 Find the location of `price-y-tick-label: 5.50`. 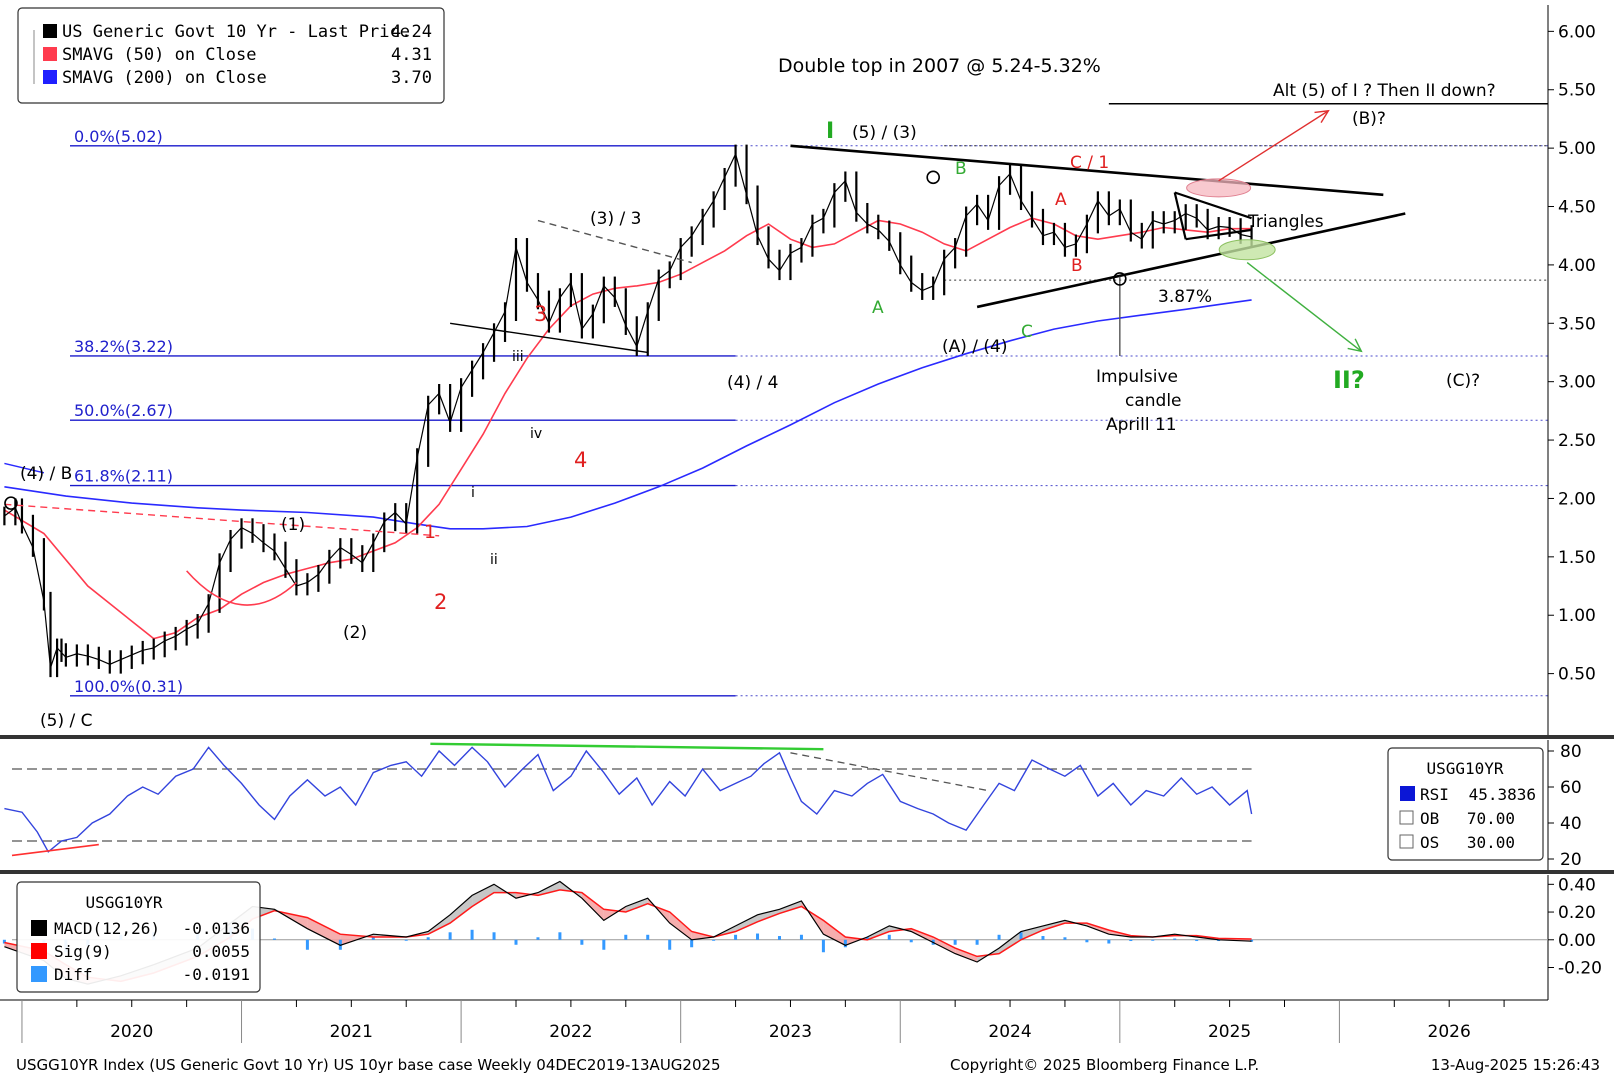

price-y-tick-label: 5.50 is located at coordinates (1577, 91).